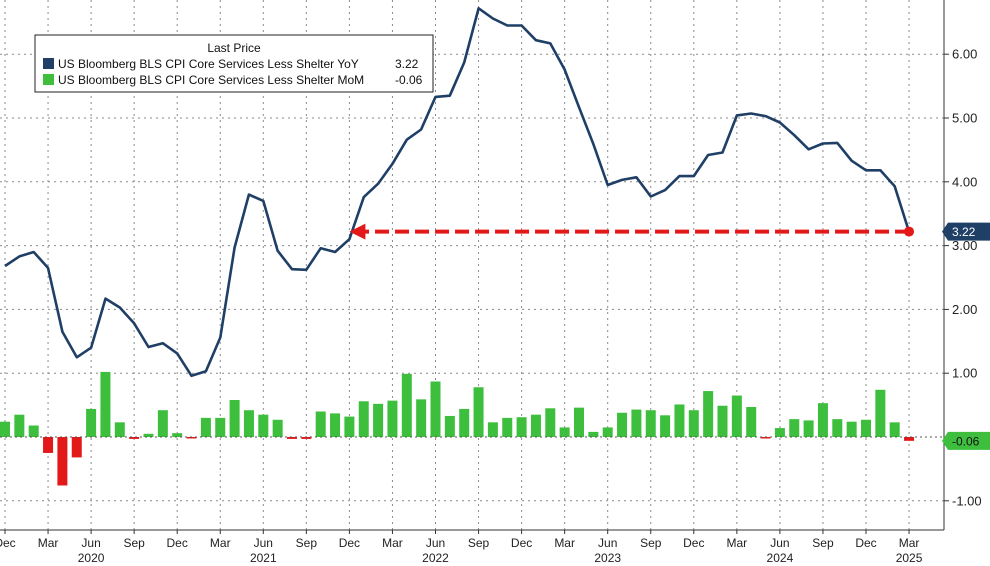 This screenshot has width=990, height=566. I want to click on x-year-label: 2022, so click(435, 558).